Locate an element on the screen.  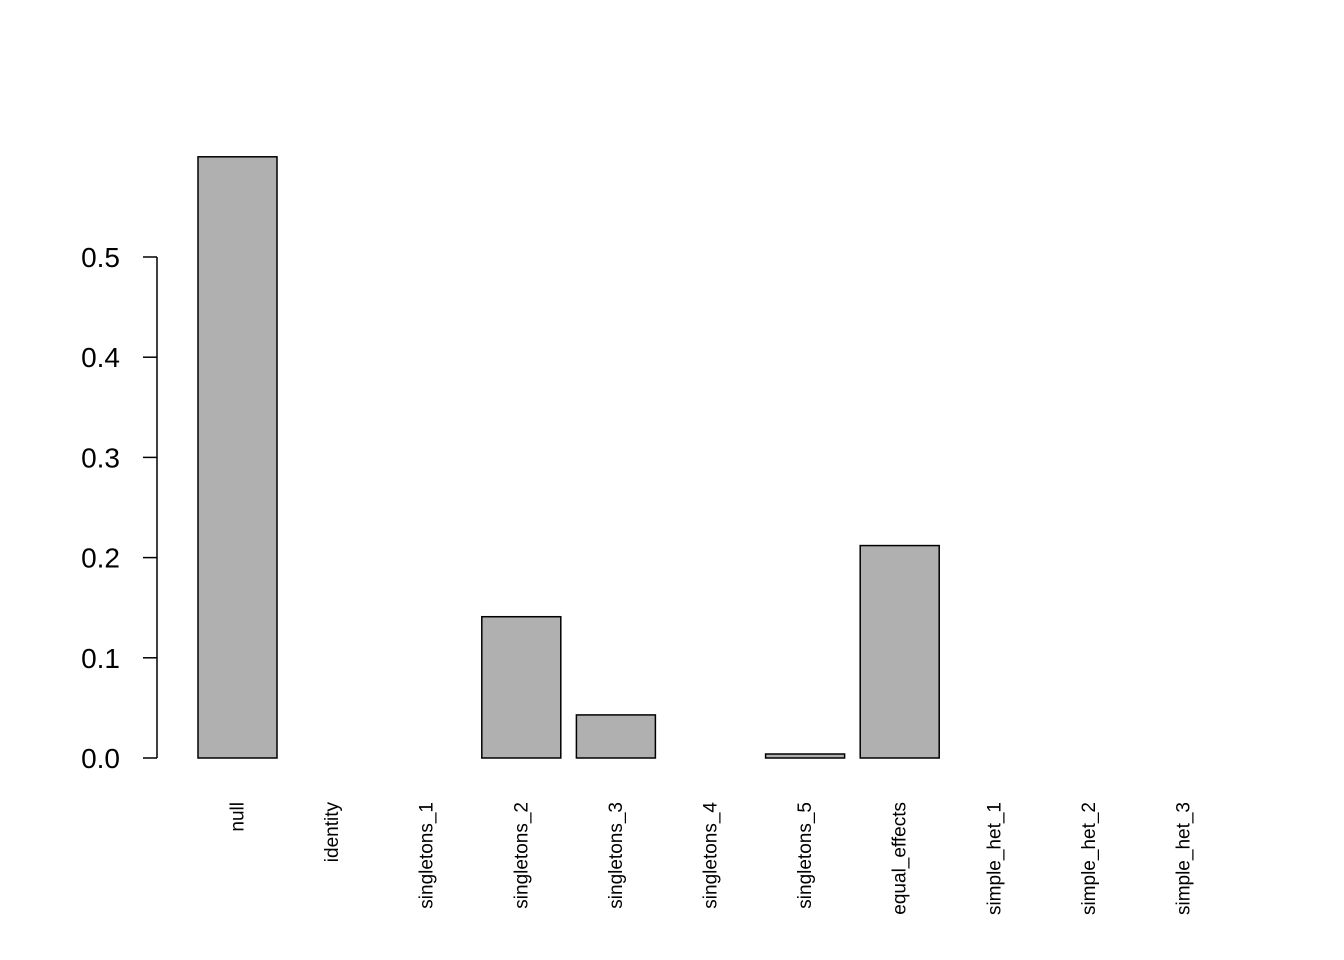
y-tick-label-3: 0.3 is located at coordinates (100, 457).